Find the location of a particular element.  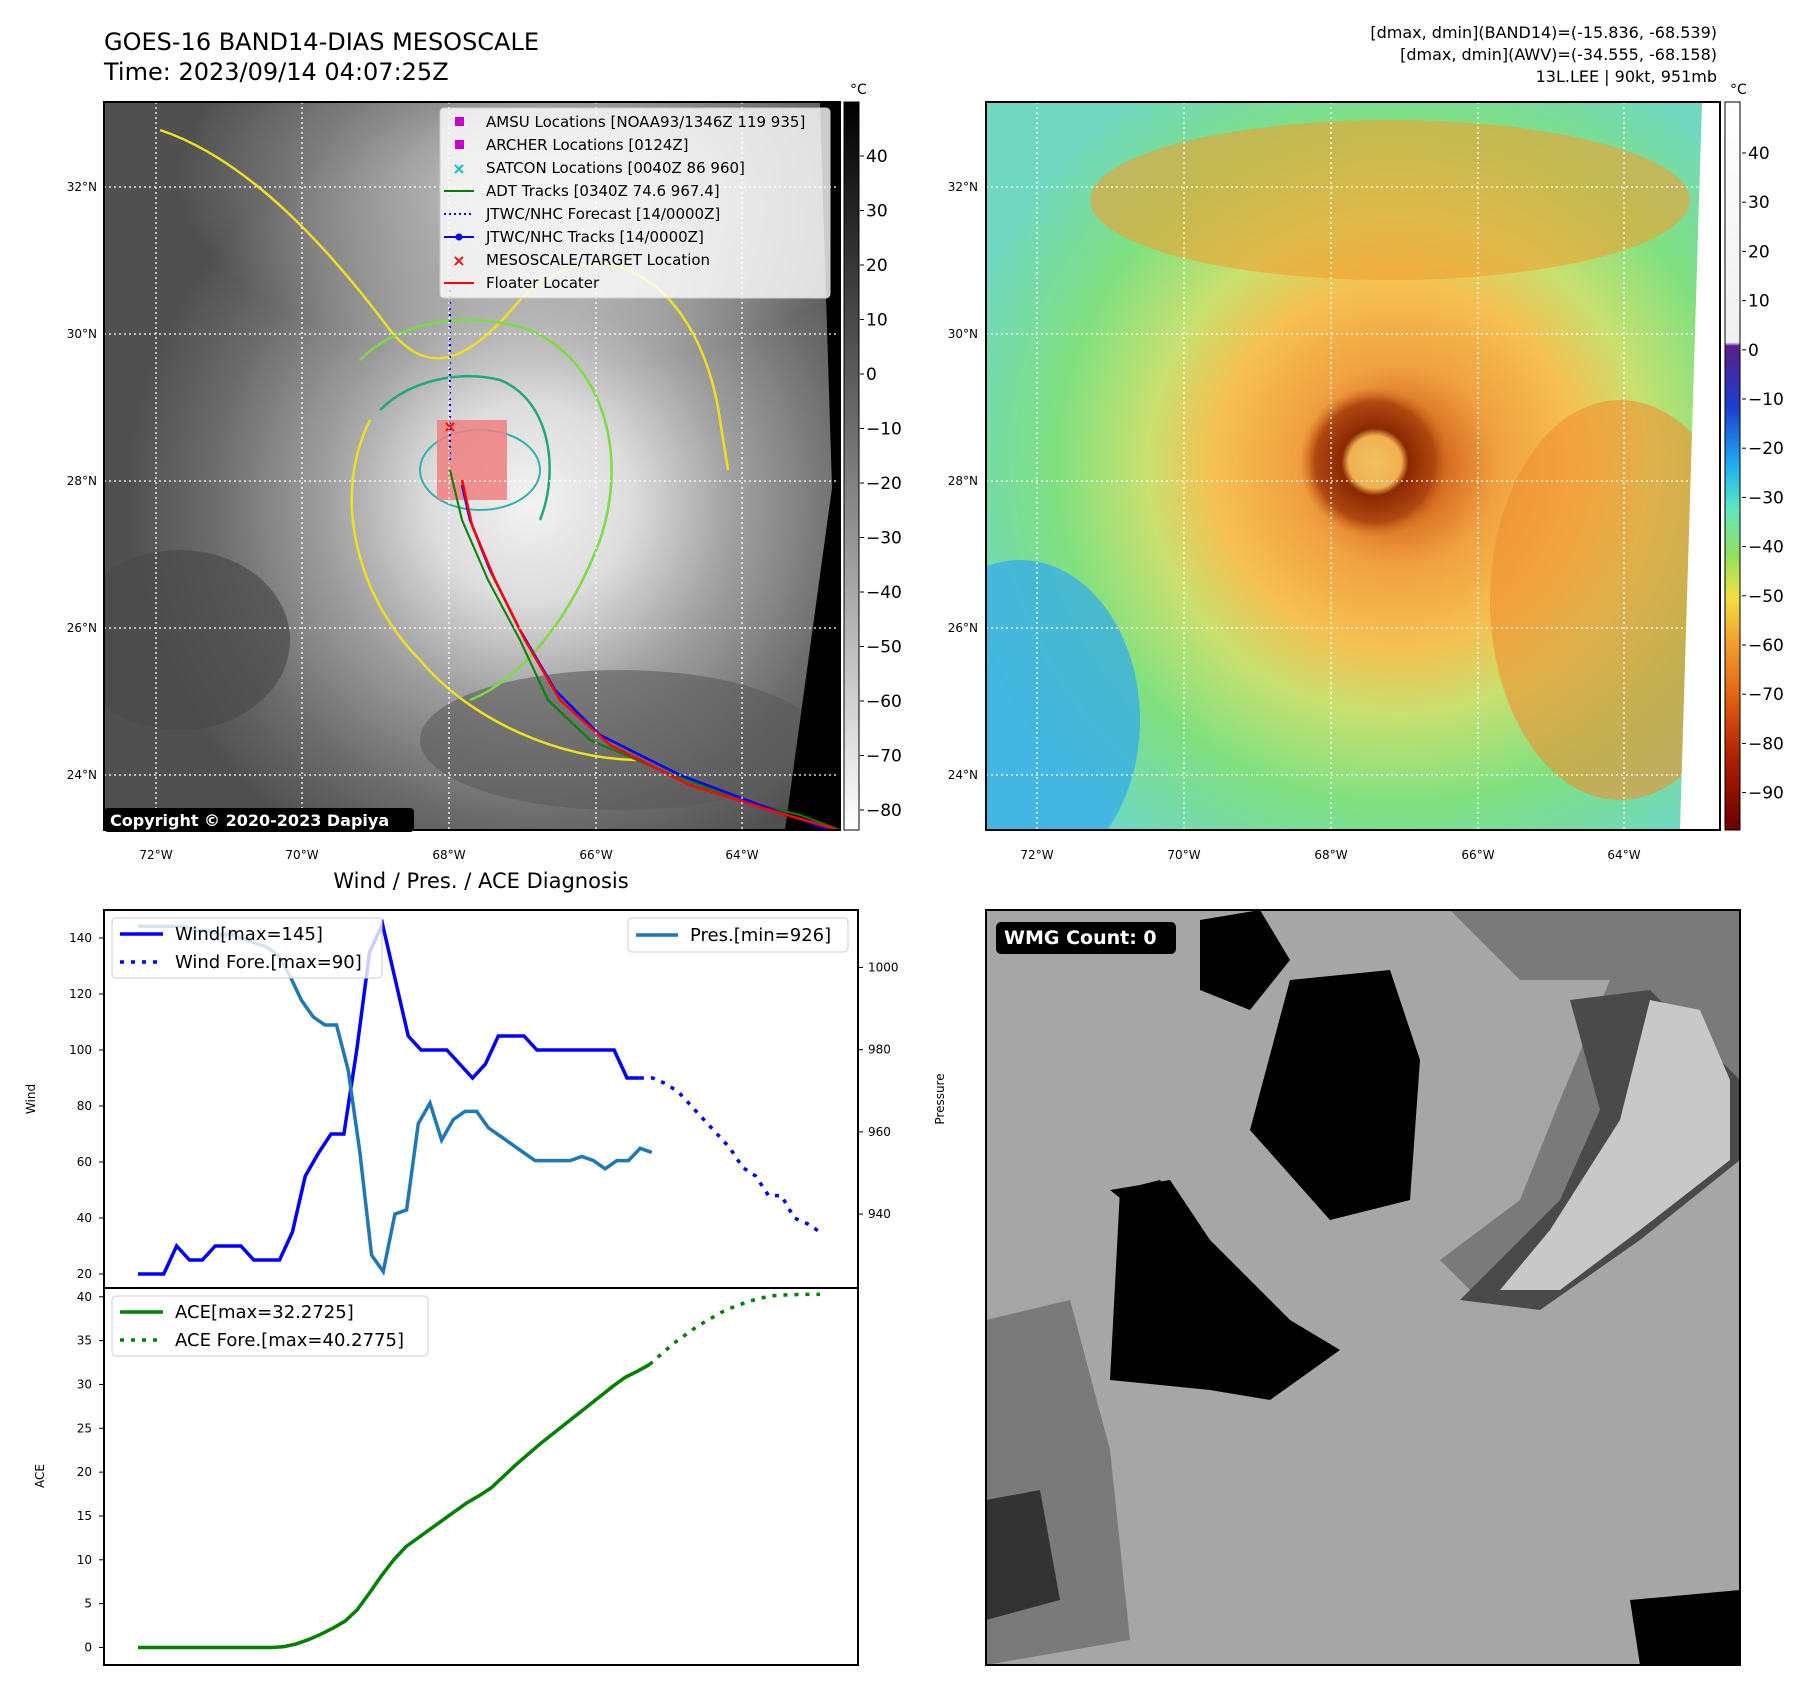

ir-lat-label: 30°N is located at coordinates (82, 334).